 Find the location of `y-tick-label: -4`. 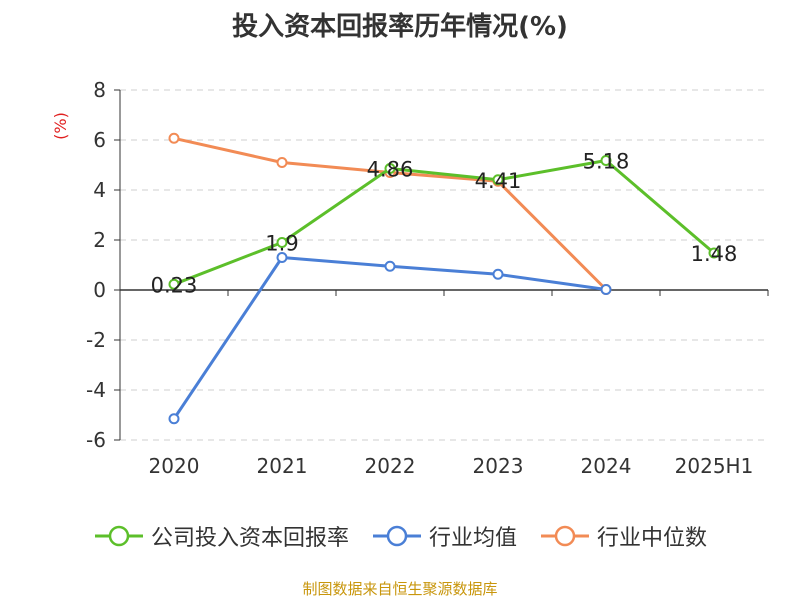

y-tick-label: -4 is located at coordinates (96, 390).